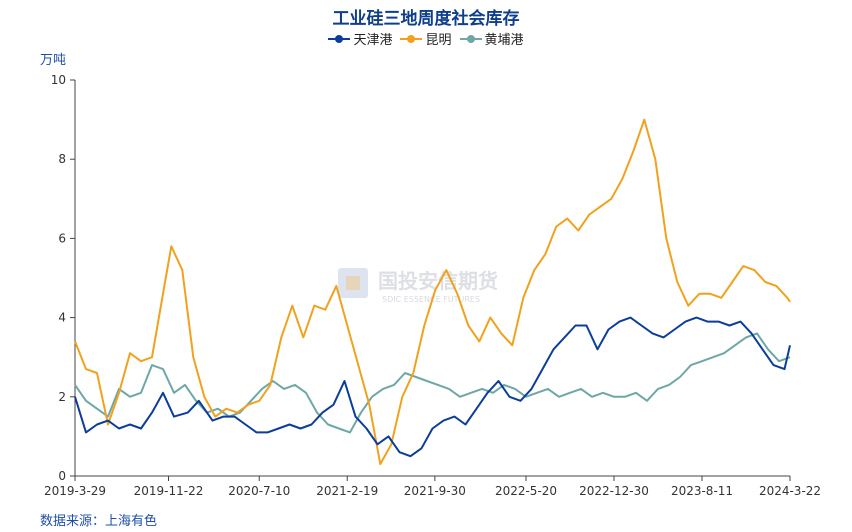 This screenshot has width=852, height=532. What do you see at coordinates (790, 491) in the screenshot?
I see `x-tick-label: 2024-3-22` at bounding box center [790, 491].